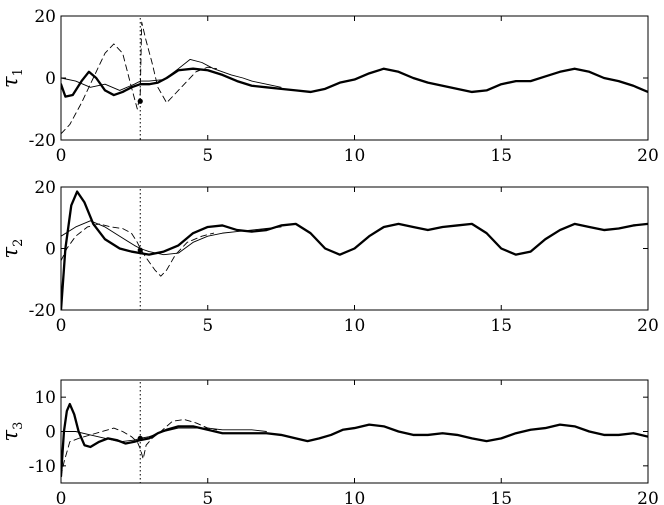  I want to click on y-tick-label: 10, so click(45, 398).